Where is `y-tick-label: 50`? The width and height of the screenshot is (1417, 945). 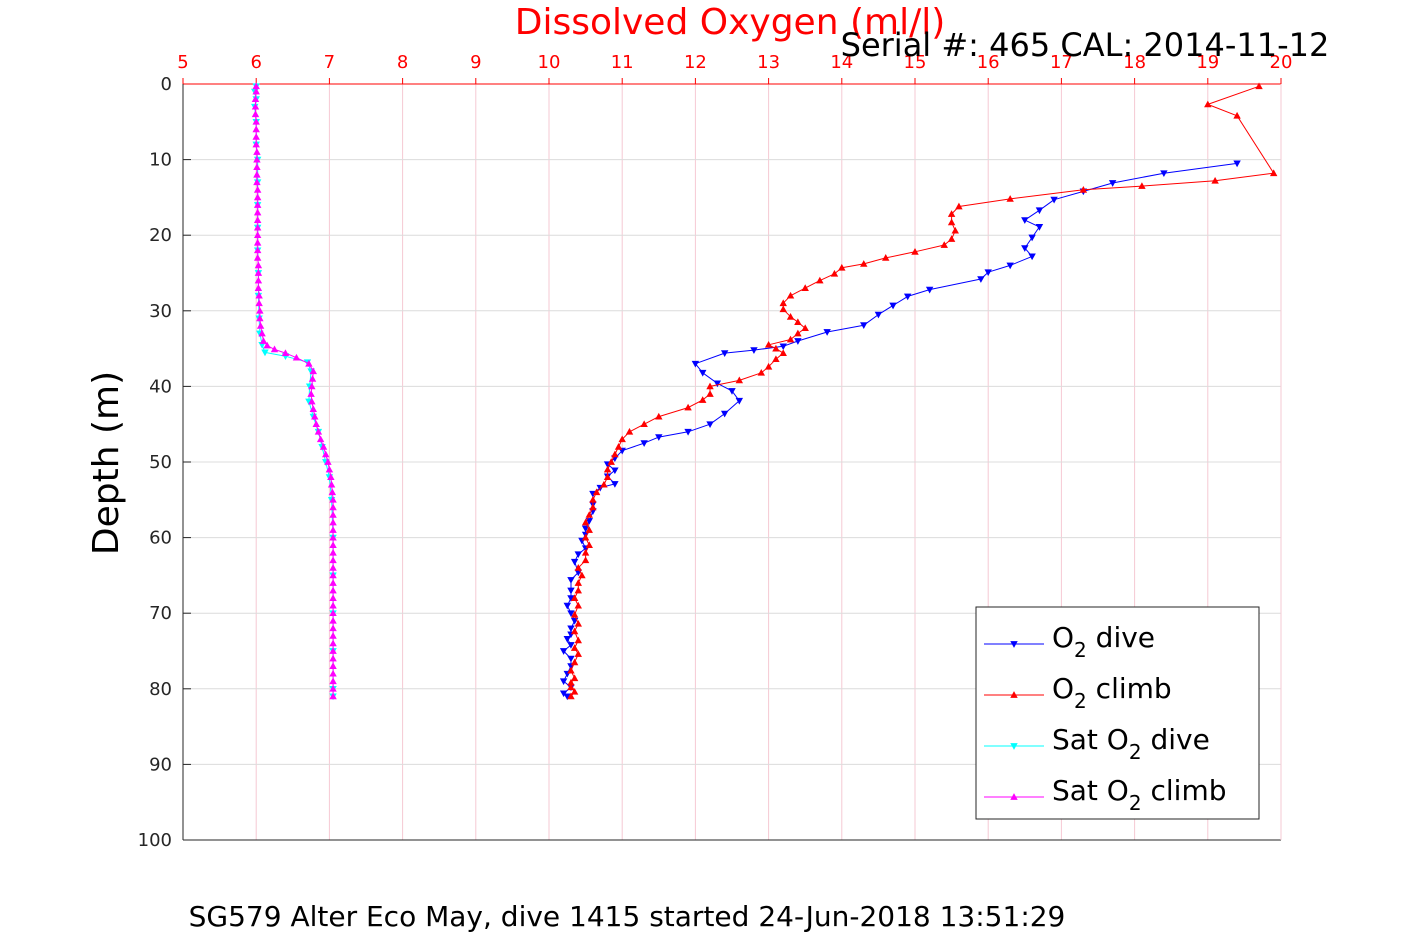
y-tick-label: 50 is located at coordinates (160, 462).